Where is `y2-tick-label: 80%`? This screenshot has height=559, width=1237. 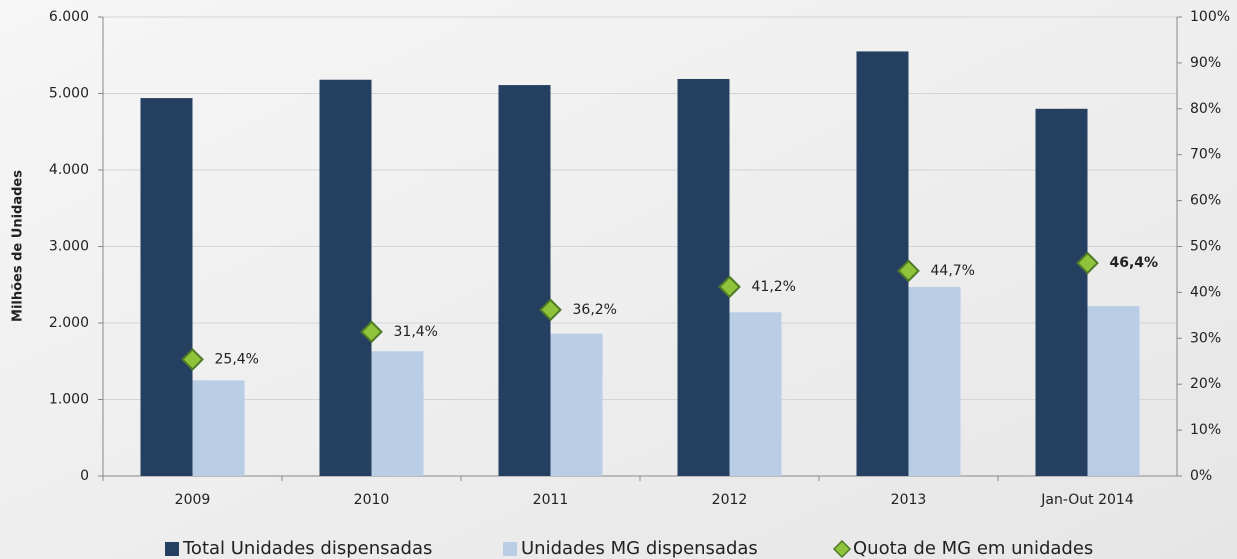 y2-tick-label: 80% is located at coordinates (1205, 109).